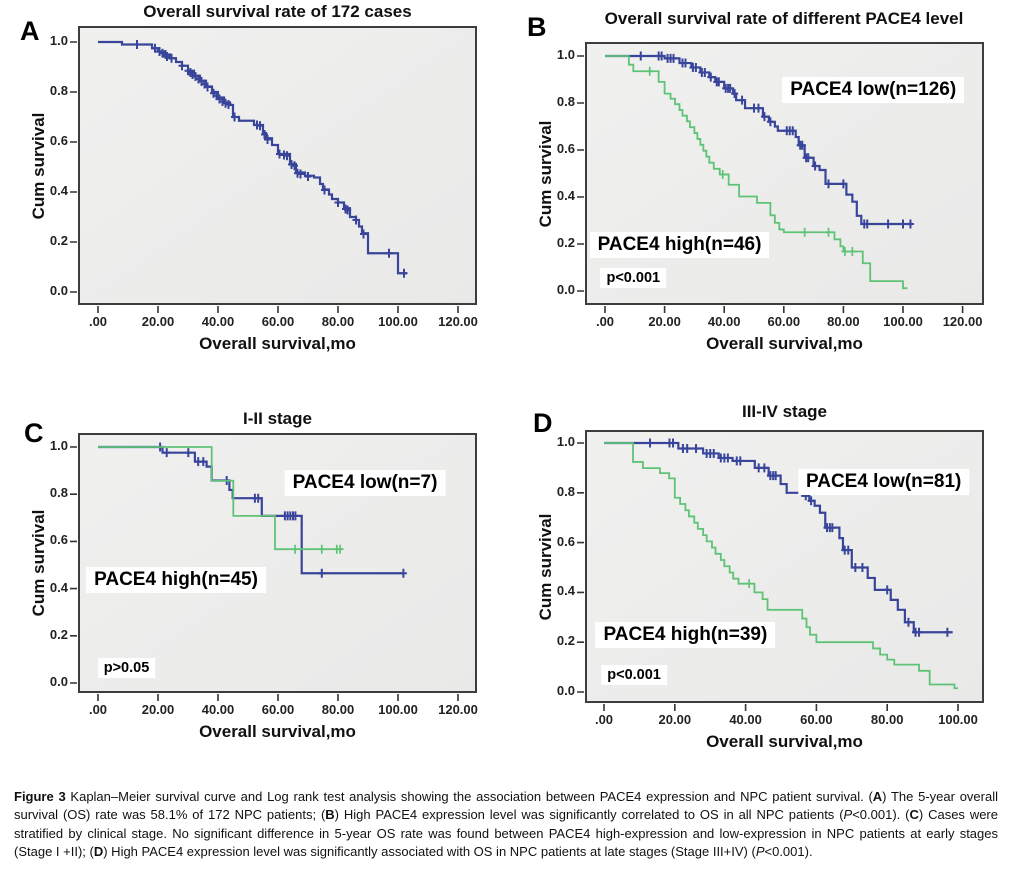 This screenshot has width=1012, height=874. I want to click on series-label: PACE4 low(n=81), so click(883, 481).